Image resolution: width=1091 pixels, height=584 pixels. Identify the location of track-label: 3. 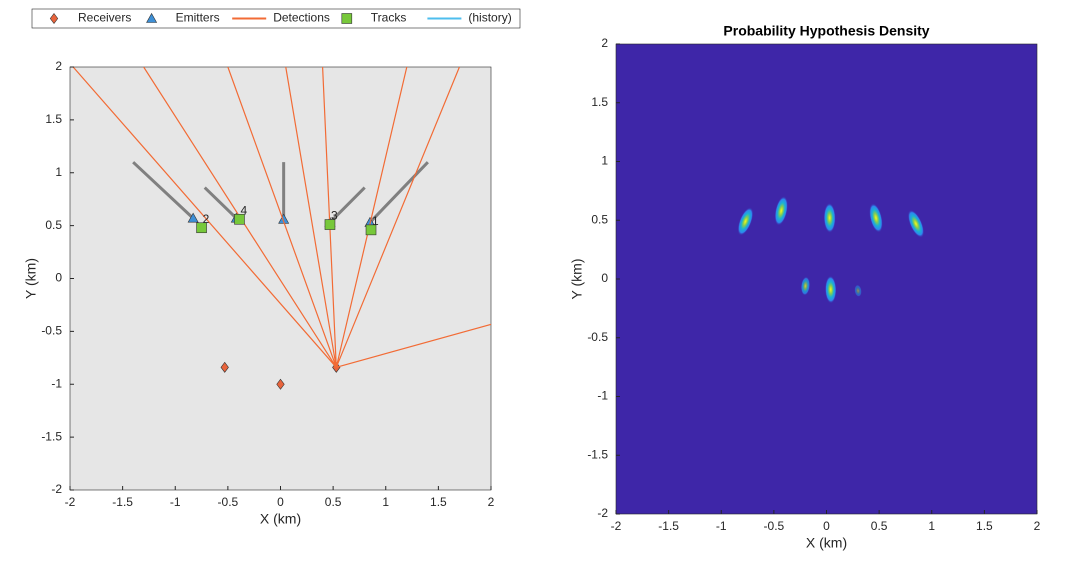
(334, 216).